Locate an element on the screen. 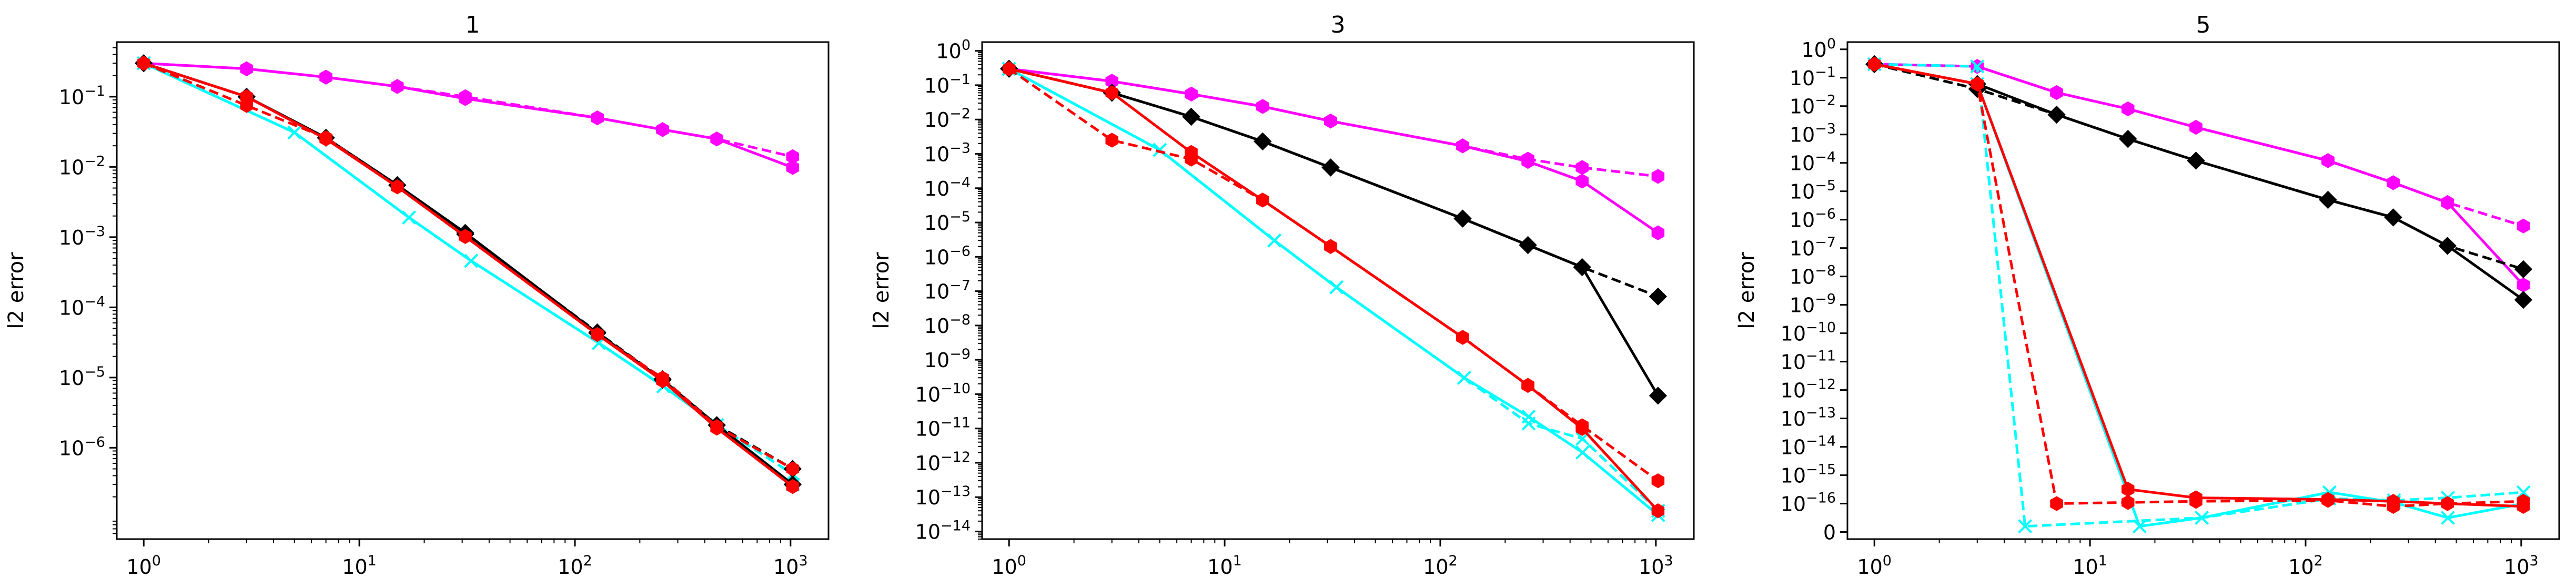 The width and height of the screenshot is (2576, 588). y-tick-label: 10⁻⁵ is located at coordinates (947, 222).